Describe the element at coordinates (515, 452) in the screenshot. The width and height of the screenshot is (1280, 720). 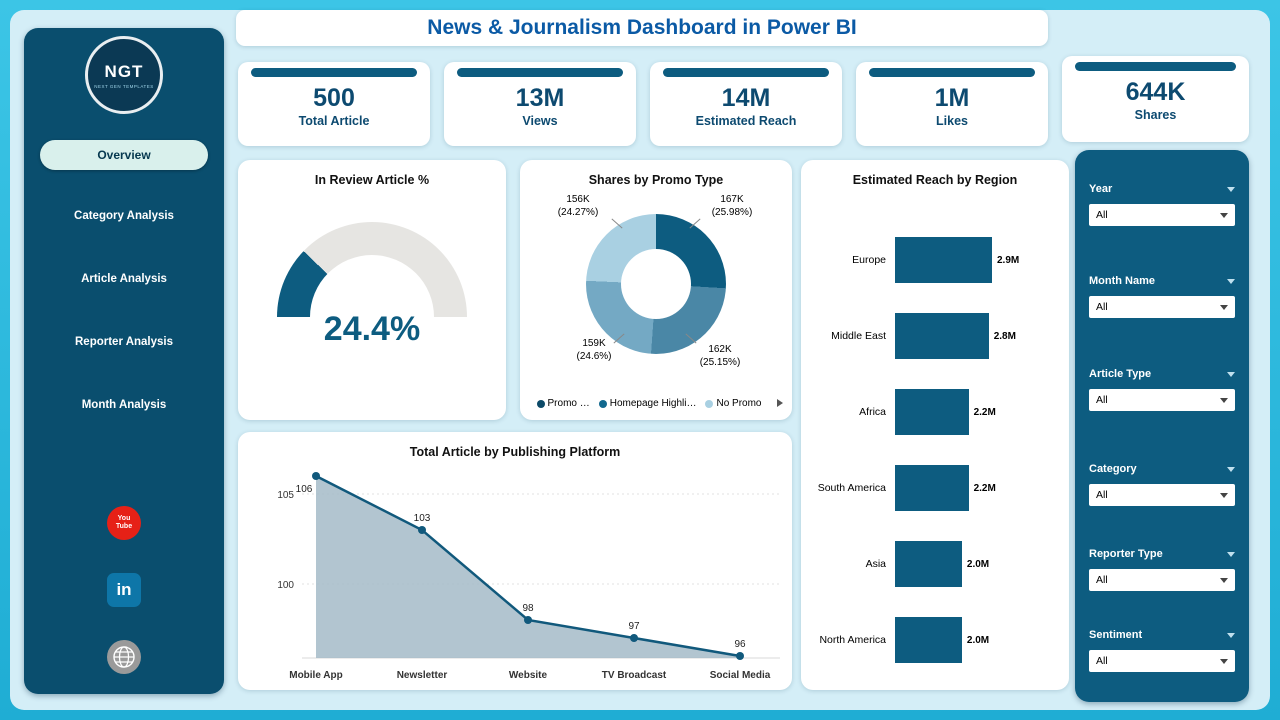
I see `area-chart-title: Total Article by Publishing Platform` at that location.